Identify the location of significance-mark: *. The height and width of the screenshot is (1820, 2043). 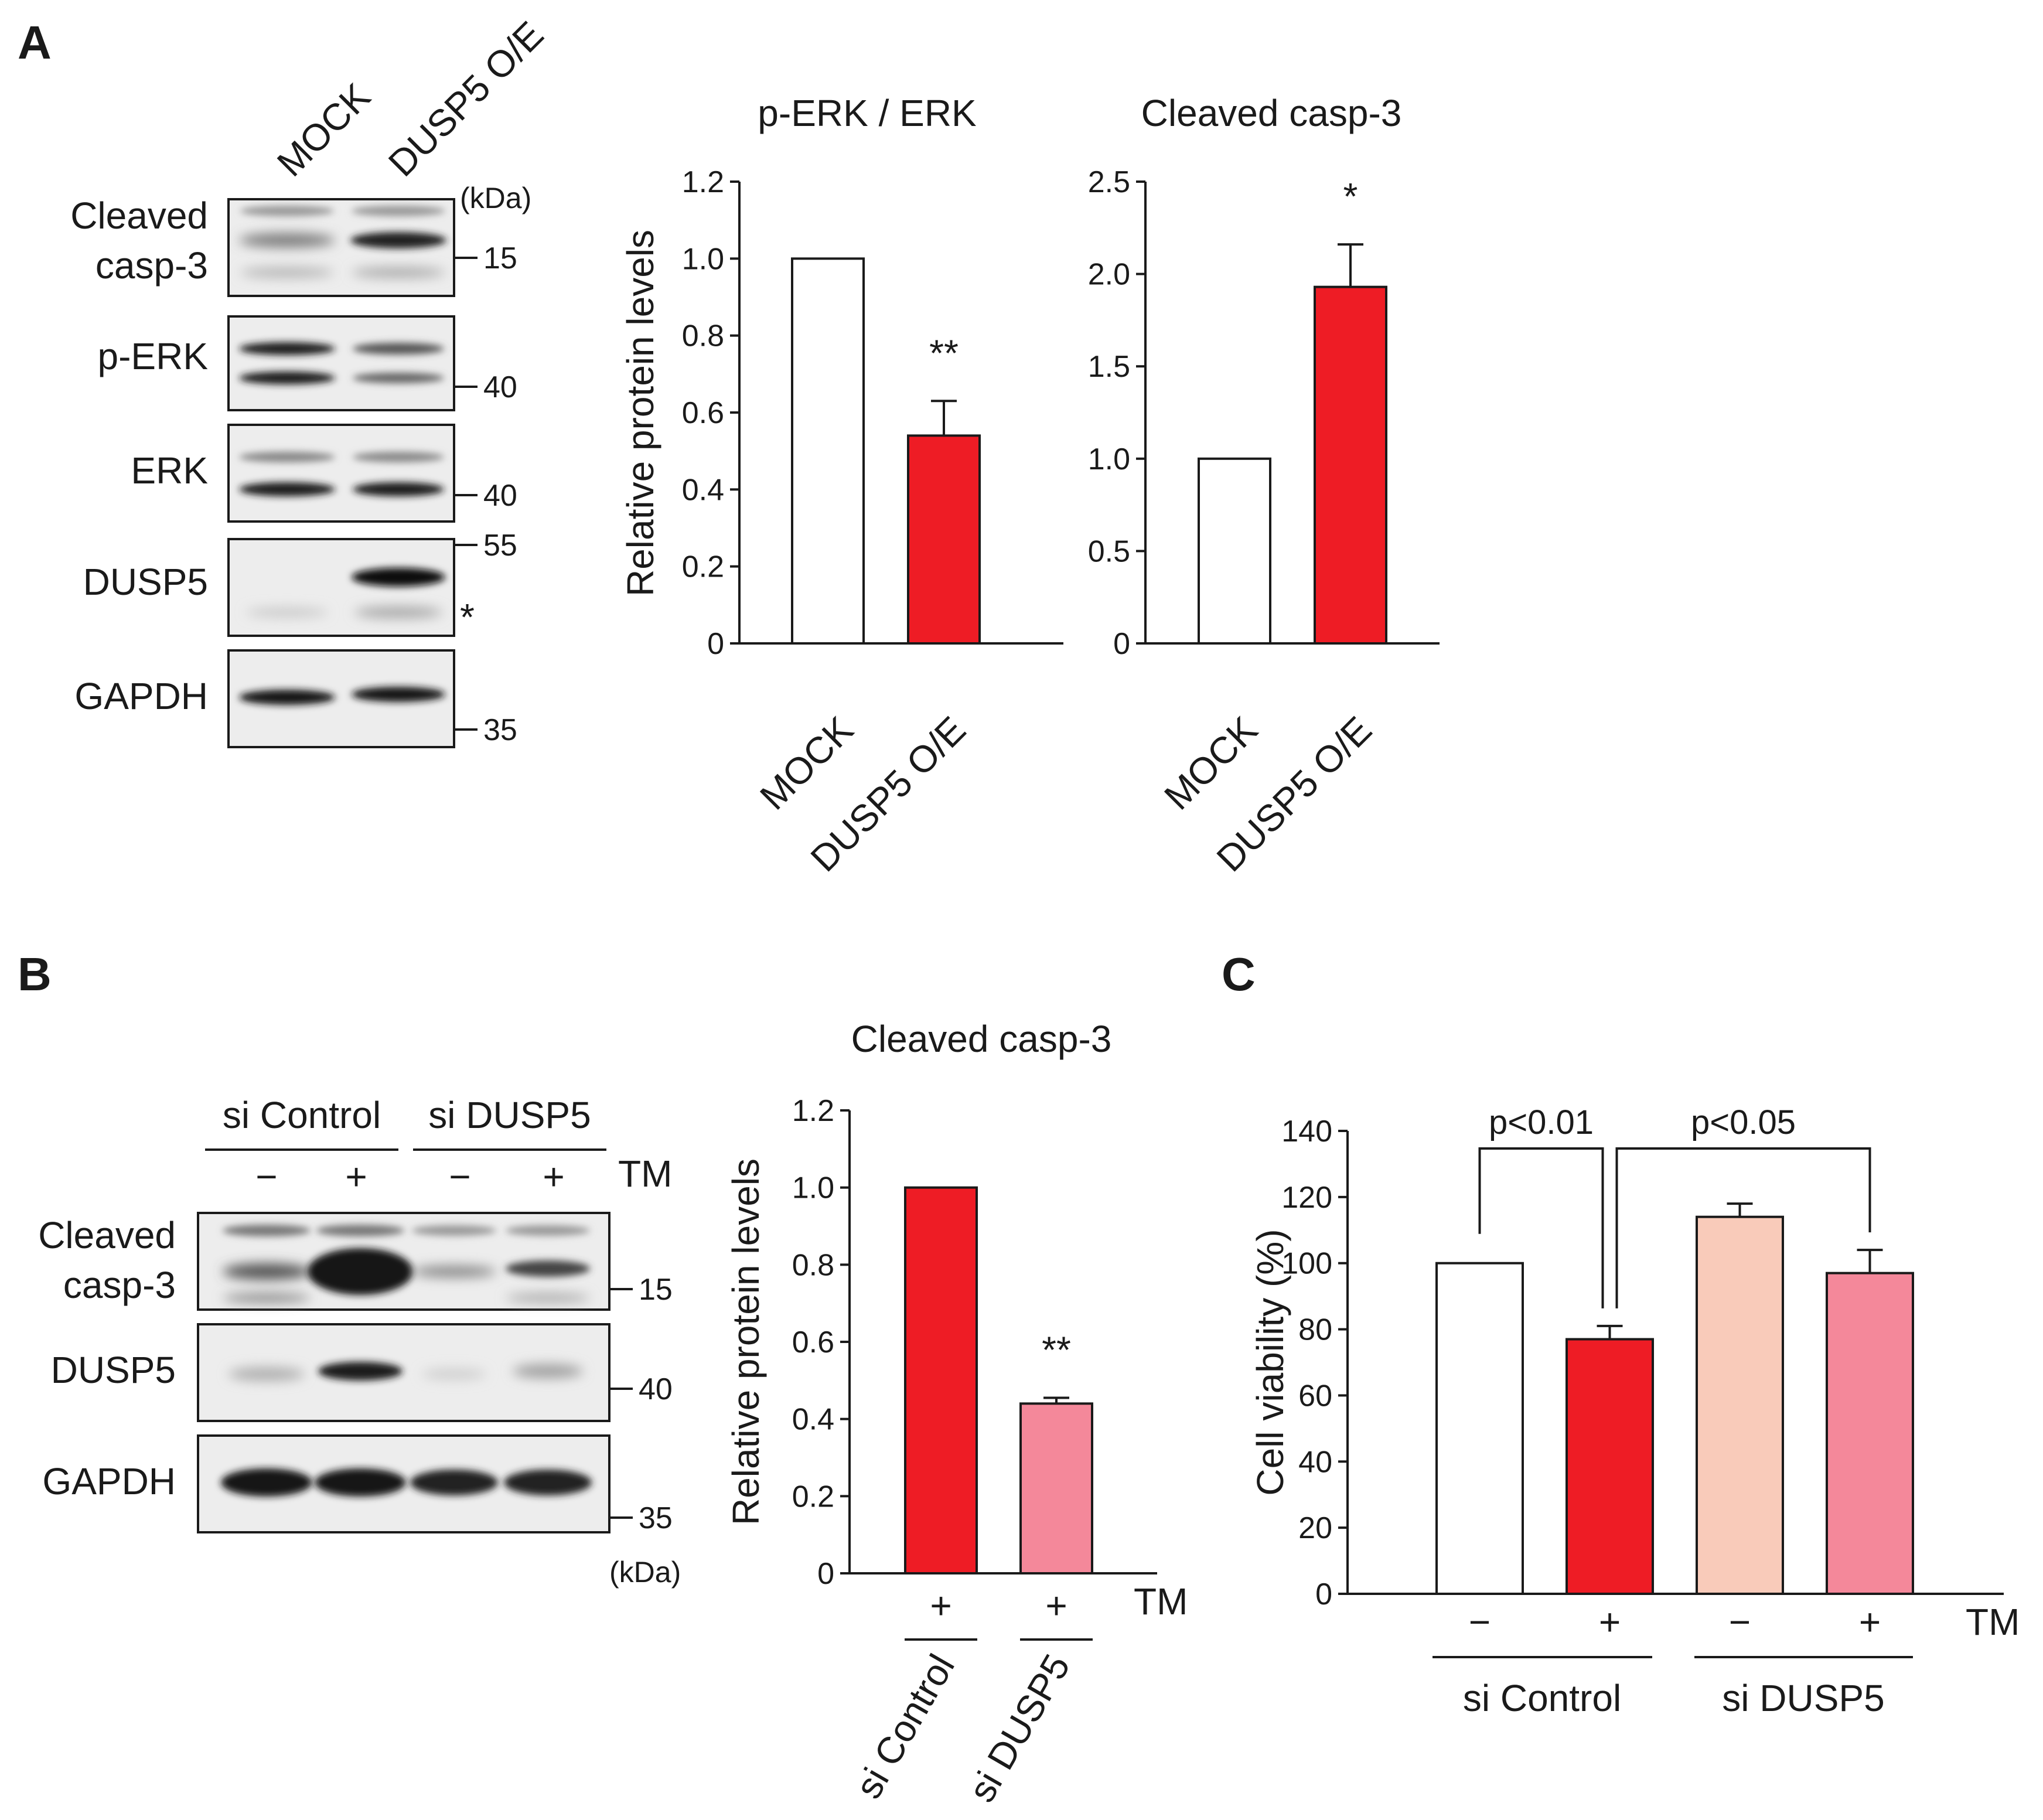
(1350, 196).